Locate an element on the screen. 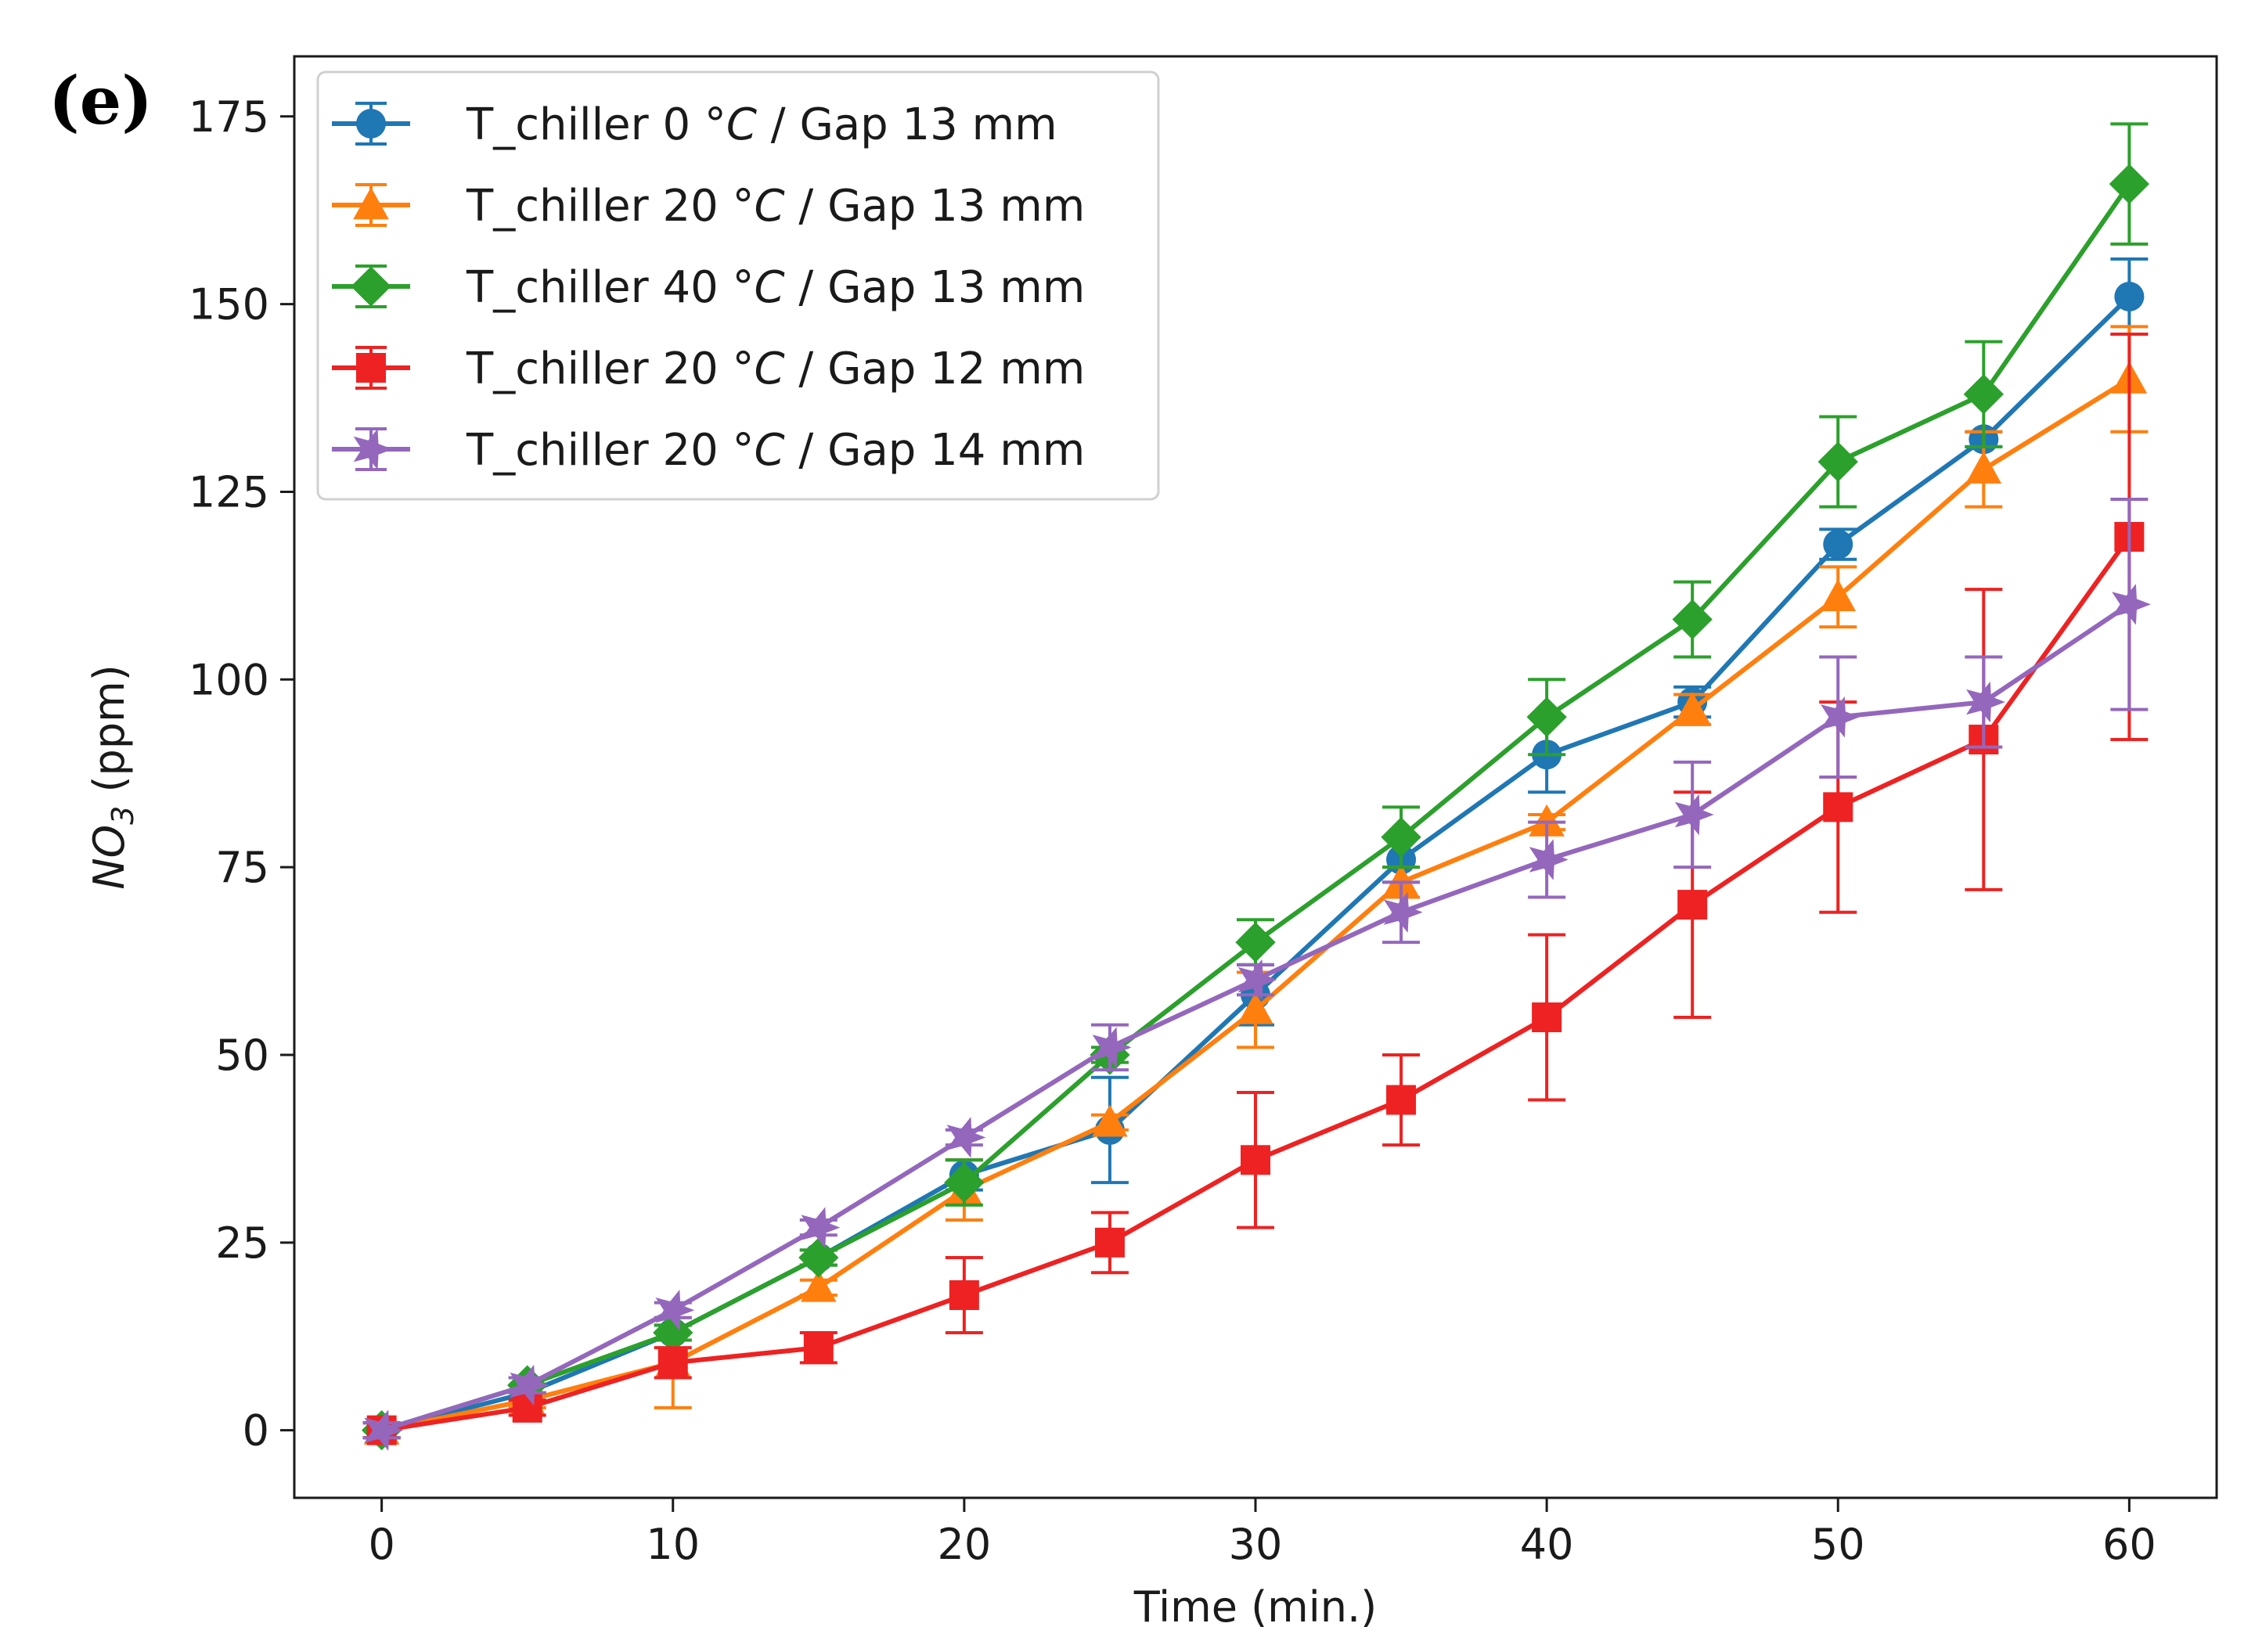 This screenshot has width=2255, height=1652. x-tick-label: 60 is located at coordinates (2129, 1544).